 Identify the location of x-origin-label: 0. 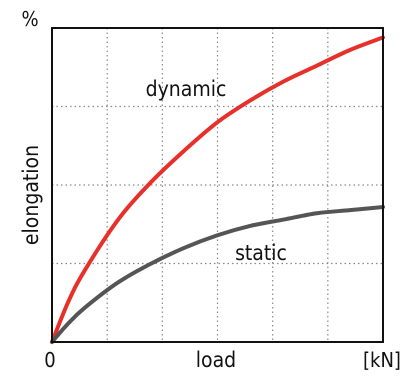
(49, 360).